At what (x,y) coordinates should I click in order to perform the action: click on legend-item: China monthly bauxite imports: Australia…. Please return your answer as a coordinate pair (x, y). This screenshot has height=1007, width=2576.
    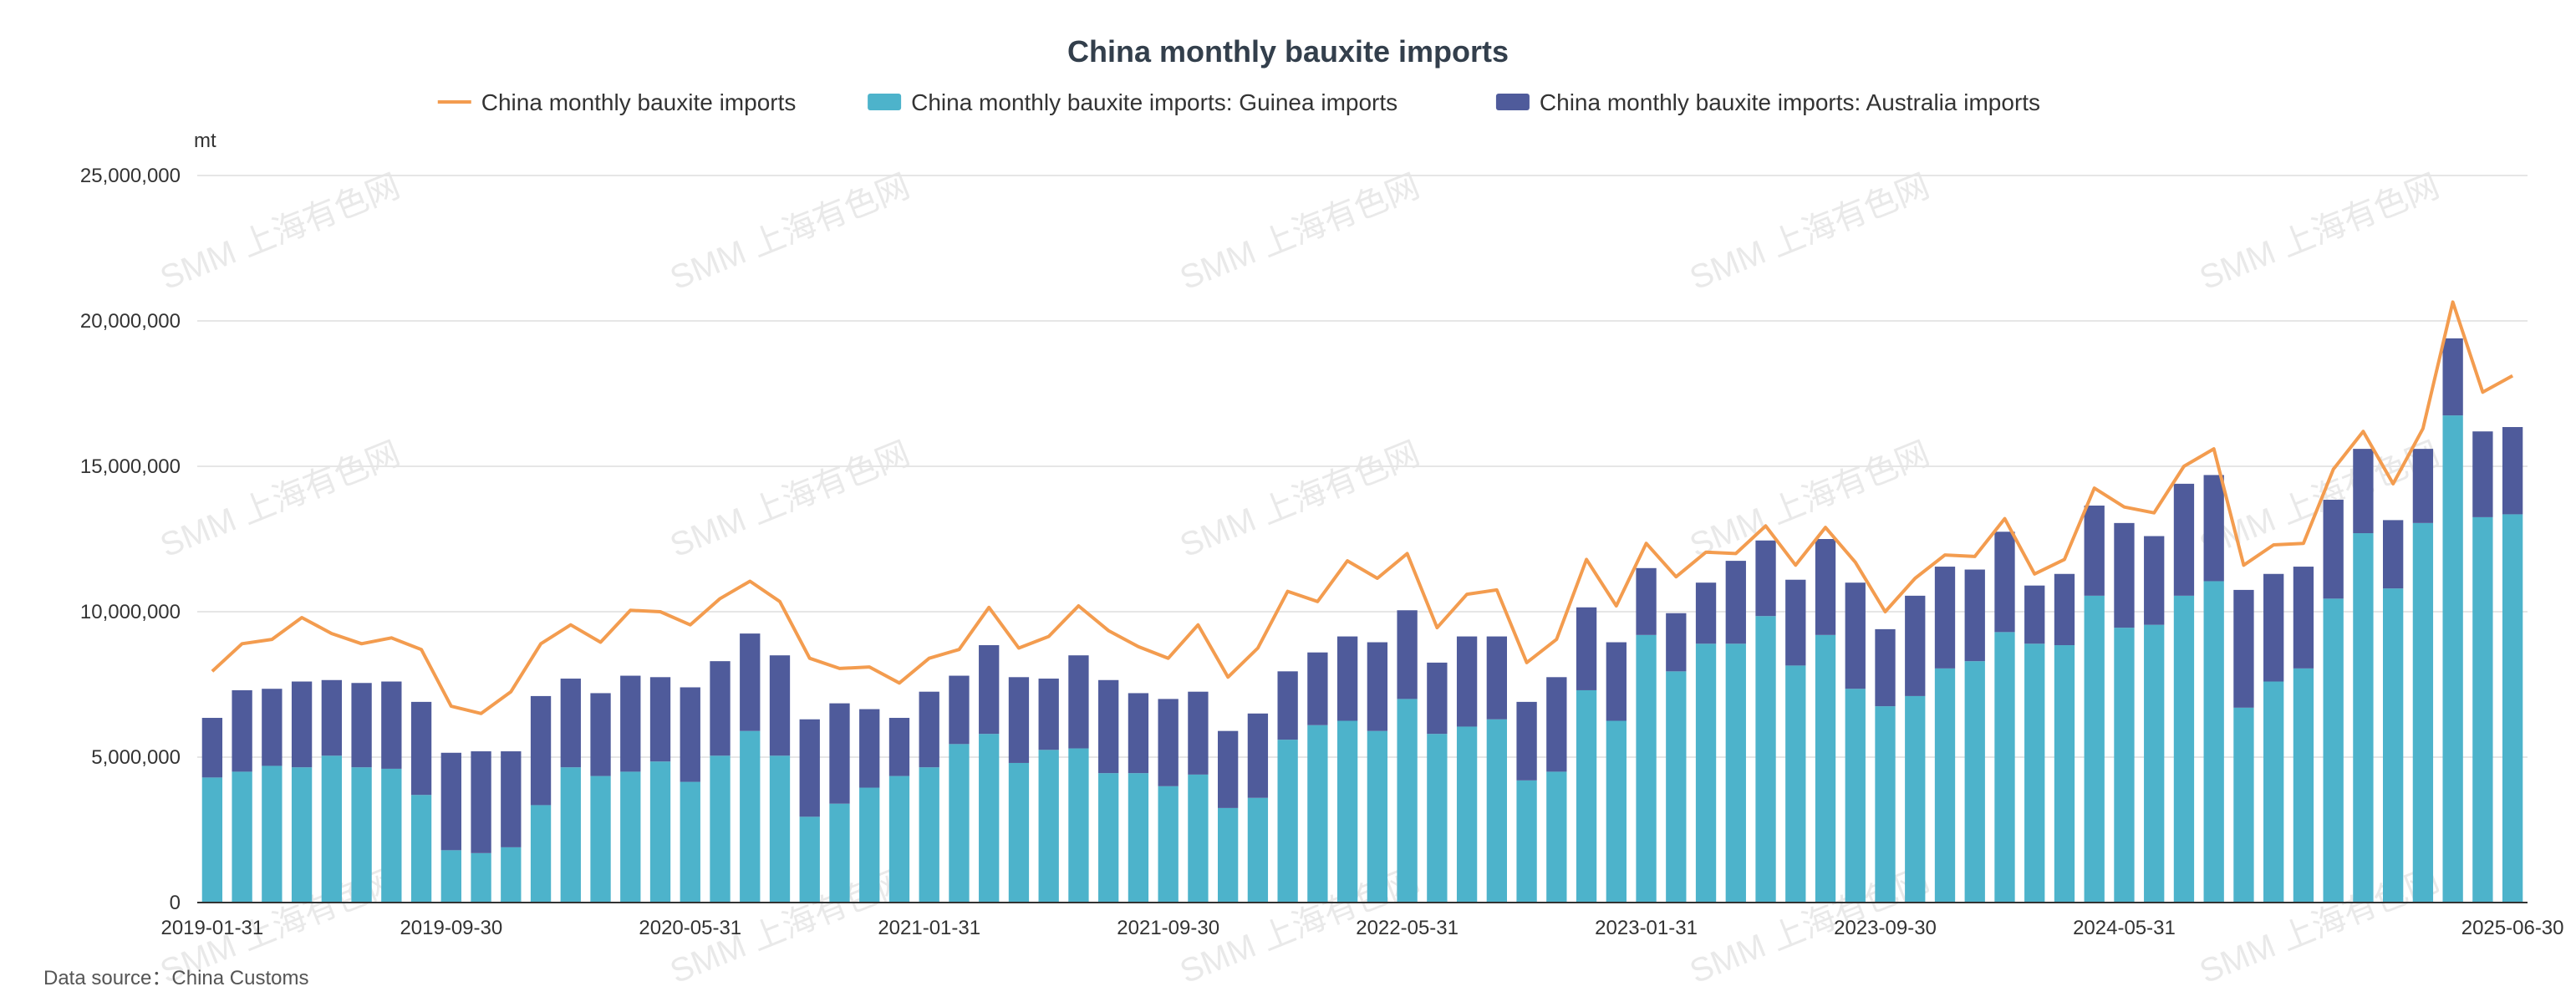
    Looking at the image, I should click on (1767, 102).